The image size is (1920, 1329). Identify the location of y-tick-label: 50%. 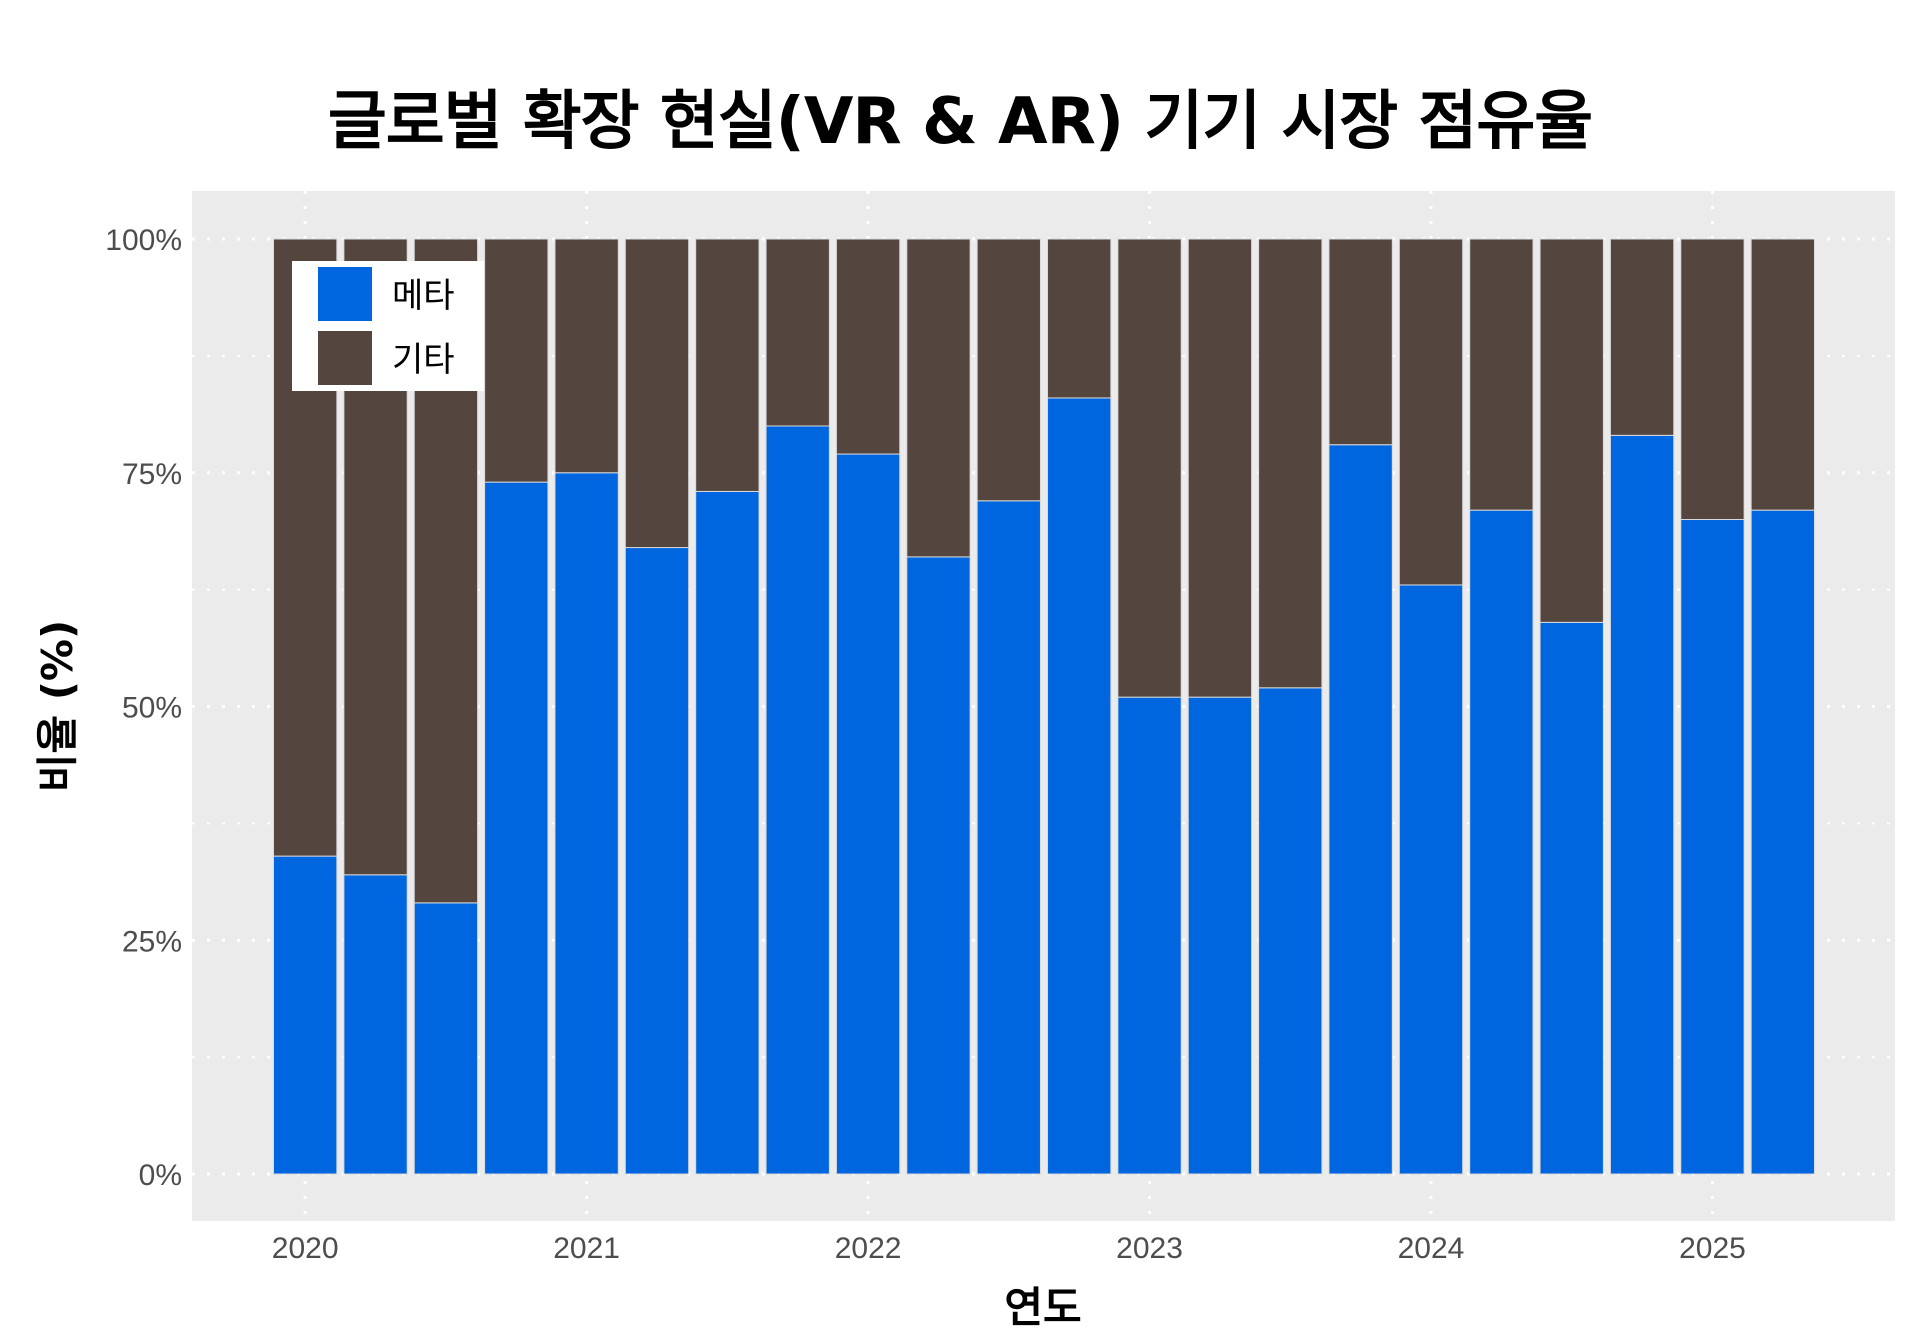
(152, 708).